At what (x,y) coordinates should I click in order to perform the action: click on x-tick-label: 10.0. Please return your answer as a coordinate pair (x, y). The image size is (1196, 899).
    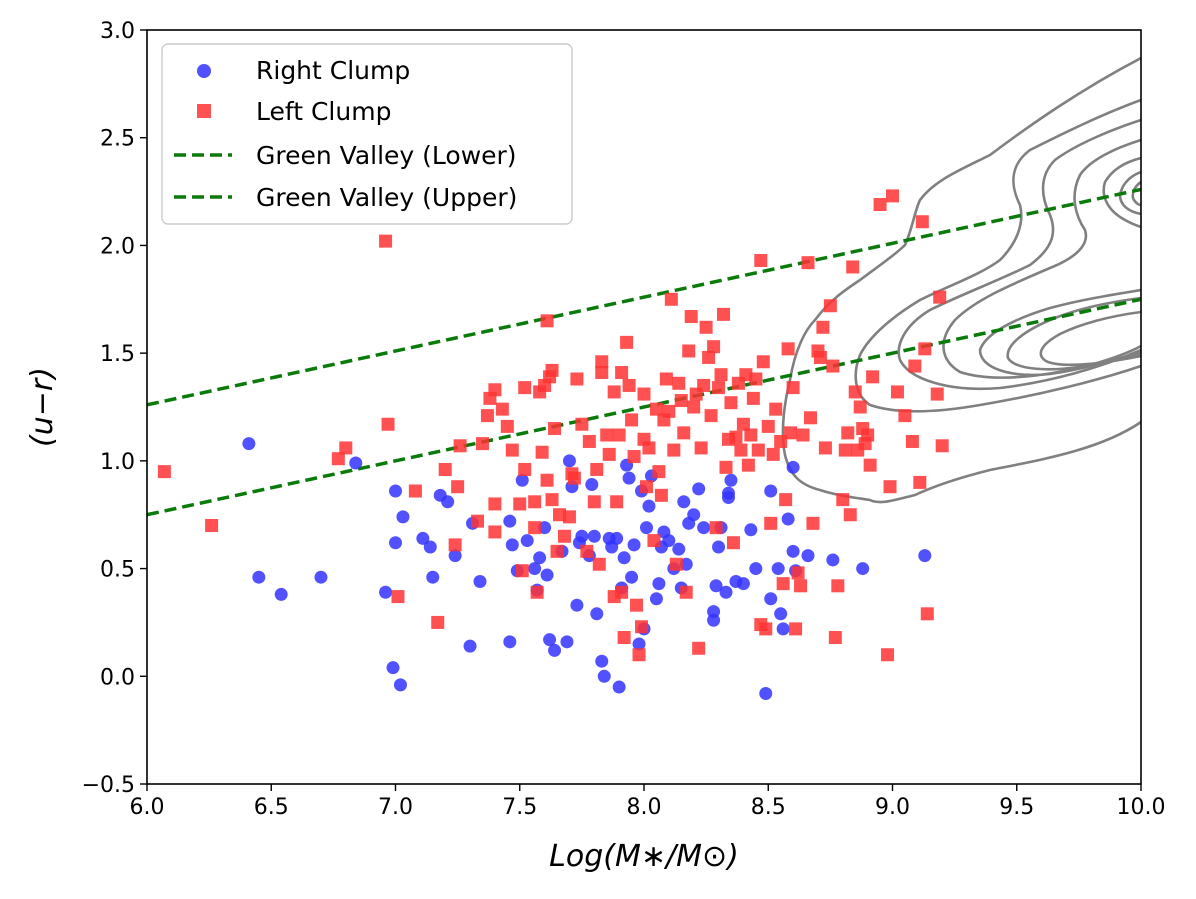
    Looking at the image, I should click on (1141, 807).